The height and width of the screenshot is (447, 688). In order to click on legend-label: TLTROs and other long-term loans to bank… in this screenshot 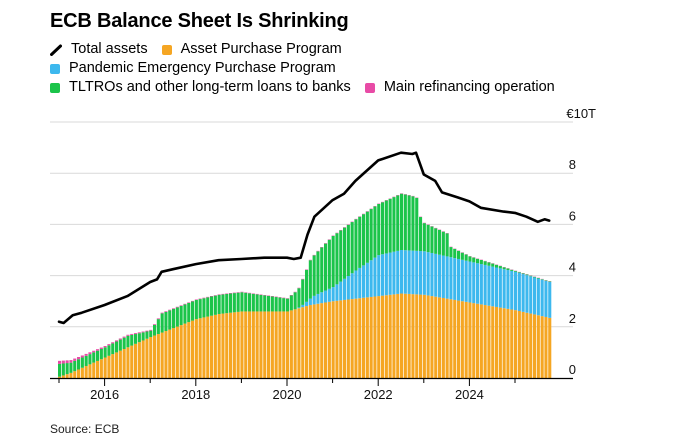, I will do `click(210, 87)`.